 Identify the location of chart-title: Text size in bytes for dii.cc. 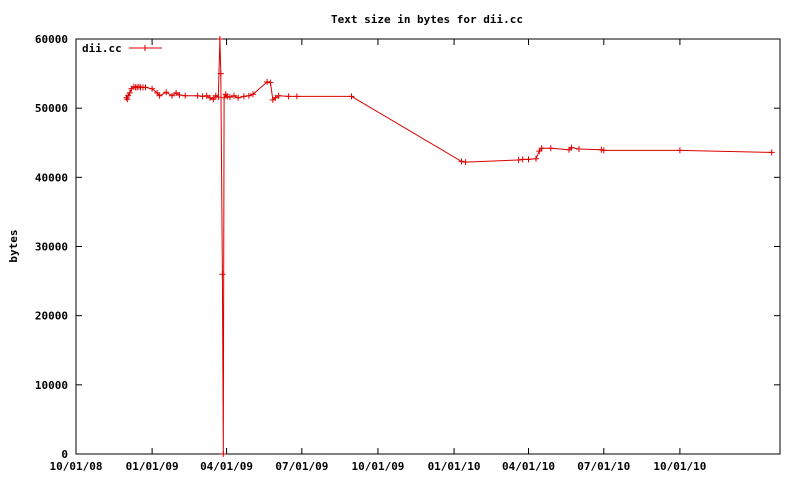
(427, 19).